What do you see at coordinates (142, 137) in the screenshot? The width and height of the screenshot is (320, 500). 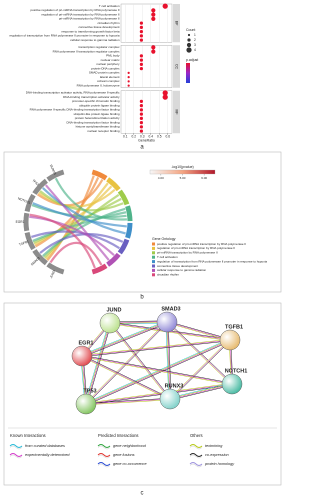 I see `x-tick-label: 0.3` at bounding box center [142, 137].